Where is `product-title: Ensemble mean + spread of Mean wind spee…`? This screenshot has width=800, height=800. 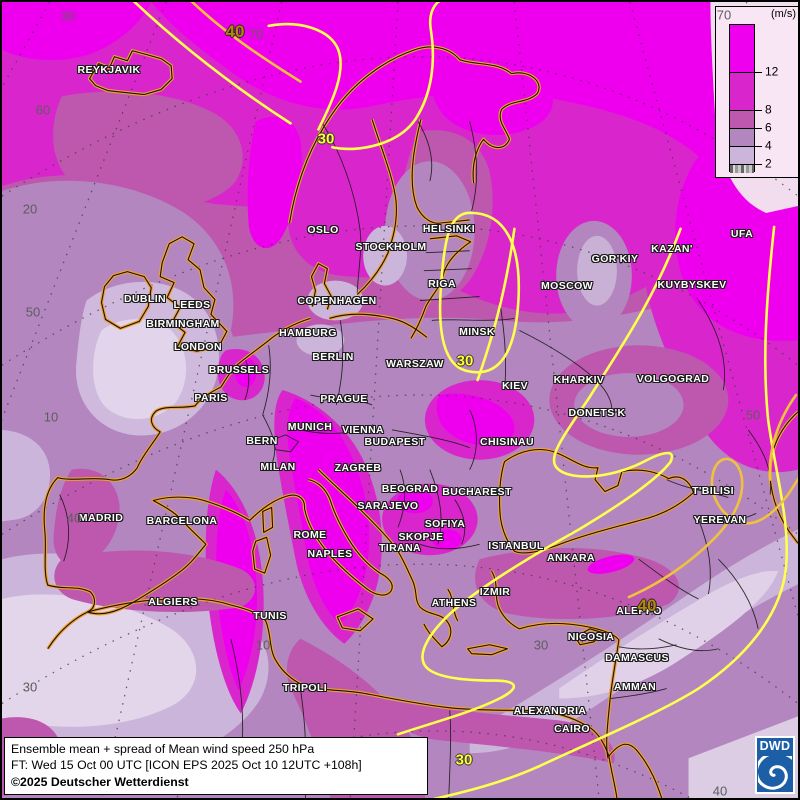
product-title: Ensemble mean + spread of Mean wind spee… is located at coordinates (163, 748).